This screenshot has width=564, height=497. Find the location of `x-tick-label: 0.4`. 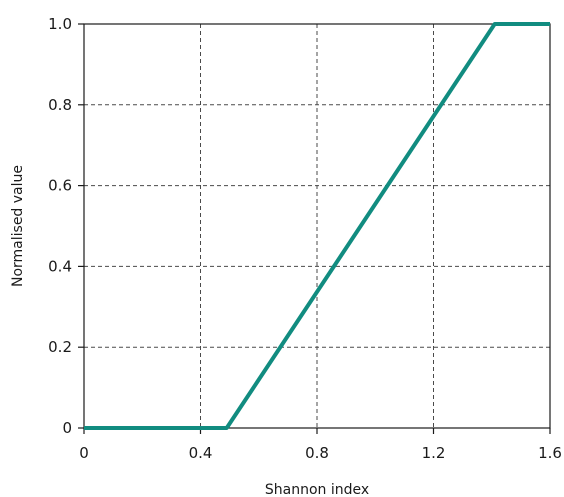

x-tick-label: 0.4 is located at coordinates (201, 453).